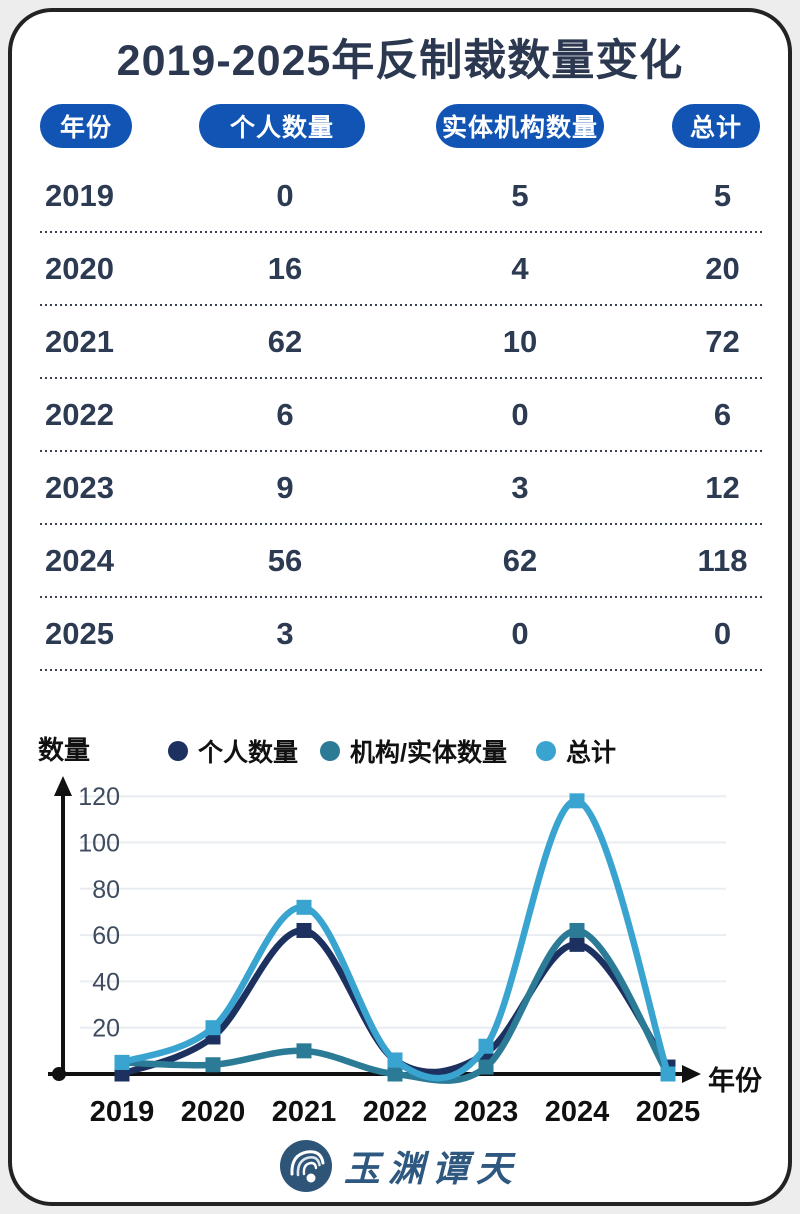 Image resolution: width=800 pixels, height=1214 pixels. What do you see at coordinates (285, 341) in the screenshot?
I see `individual-count-cell: 62` at bounding box center [285, 341].